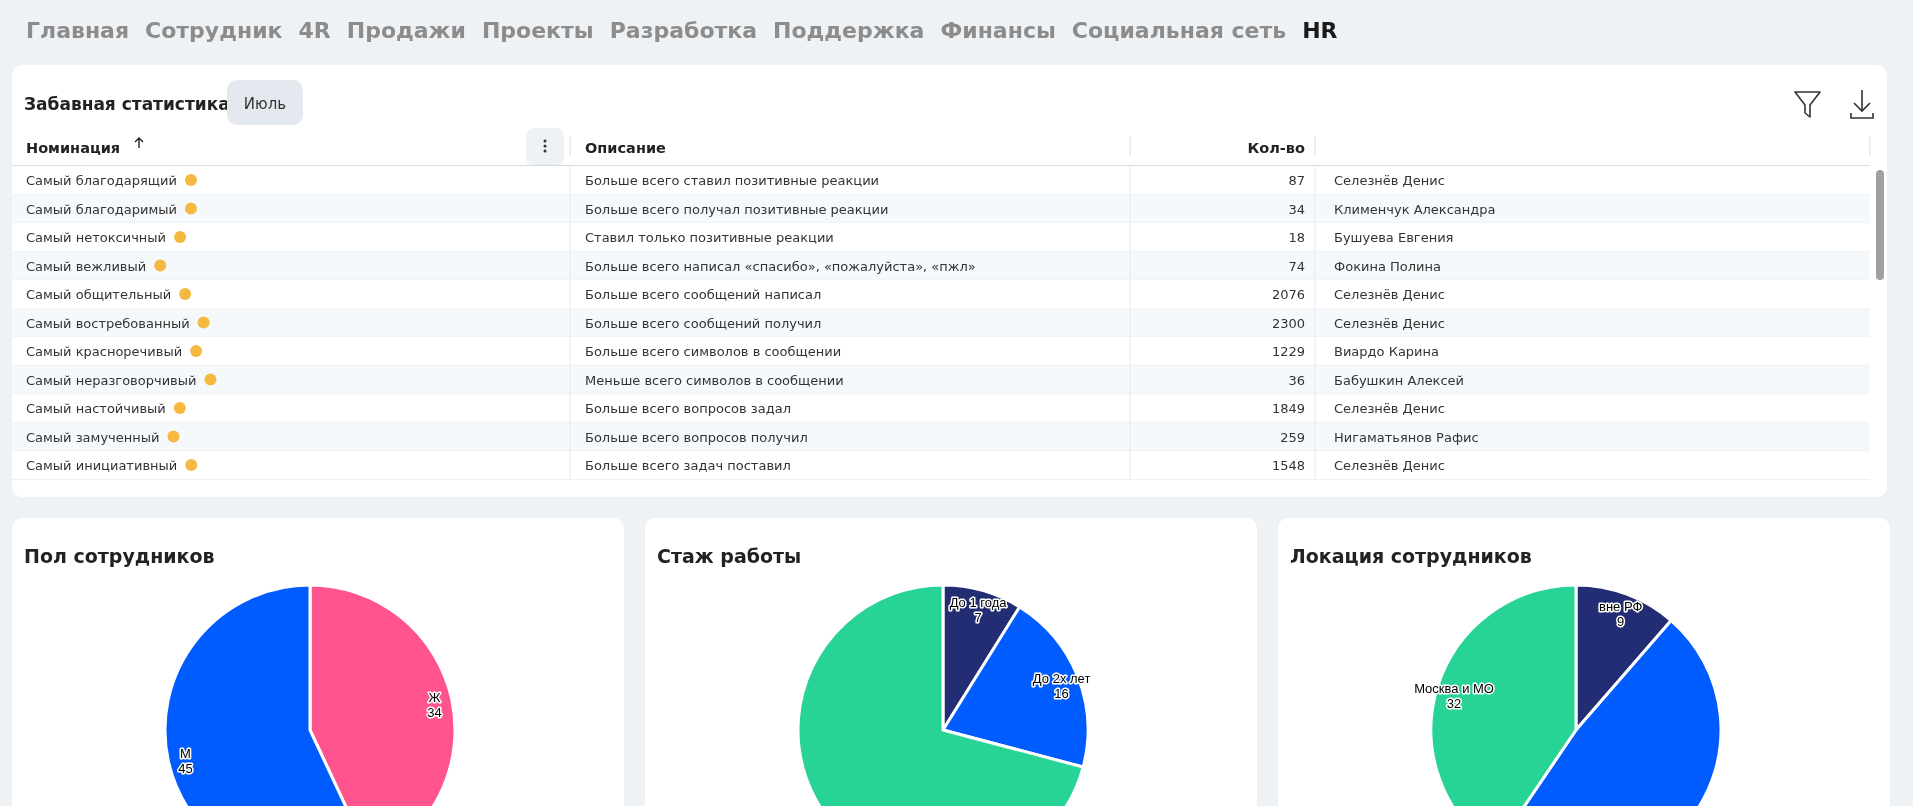 The height and width of the screenshot is (806, 1913). I want to click on text: Проекты, so click(537, 30).